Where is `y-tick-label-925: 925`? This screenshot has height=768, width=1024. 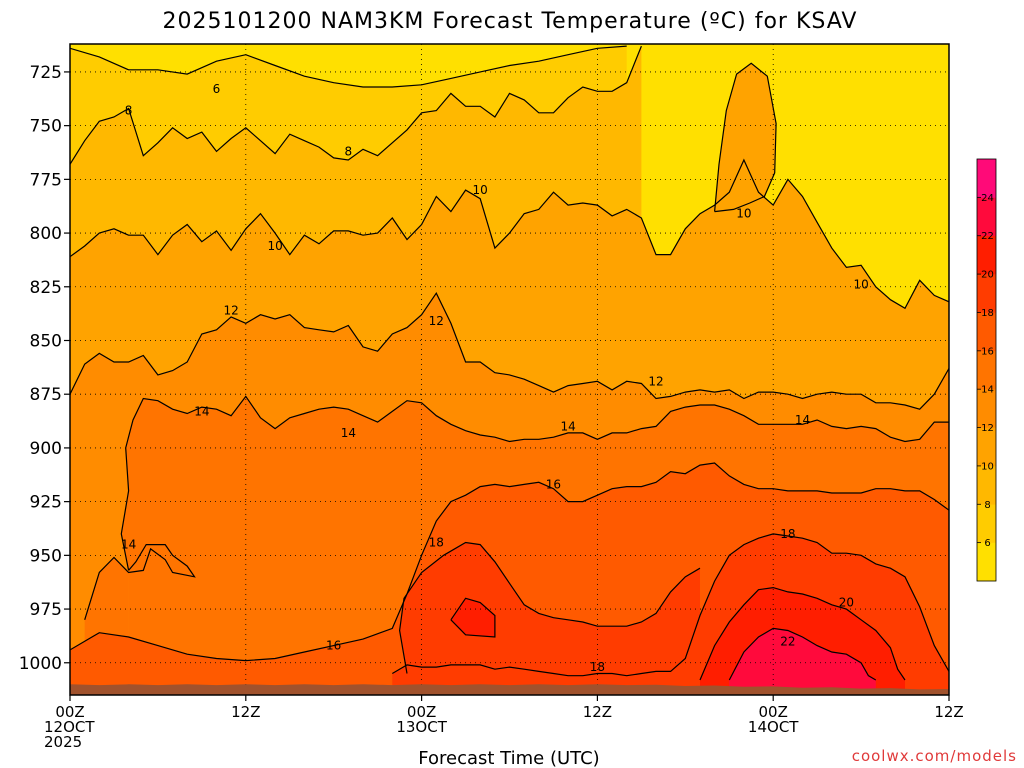 y-tick-label-925: 925 is located at coordinates (46, 503).